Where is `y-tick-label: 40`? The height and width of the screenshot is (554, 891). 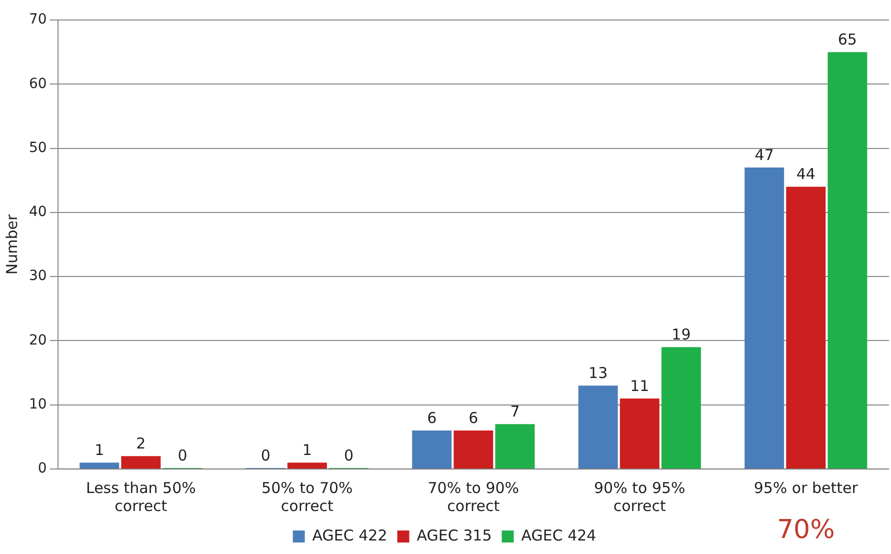 y-tick-label: 40 is located at coordinates (37, 212).